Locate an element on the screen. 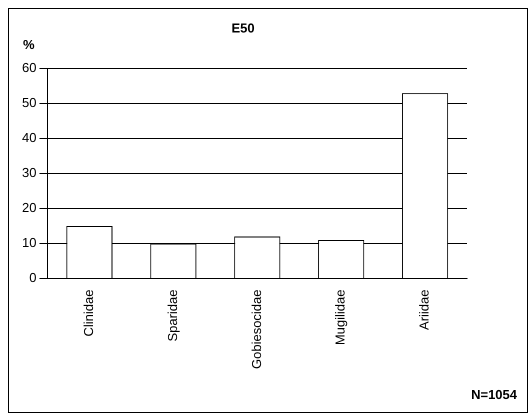 The width and height of the screenshot is (532, 417). chart-title: E50 is located at coordinates (243, 28).